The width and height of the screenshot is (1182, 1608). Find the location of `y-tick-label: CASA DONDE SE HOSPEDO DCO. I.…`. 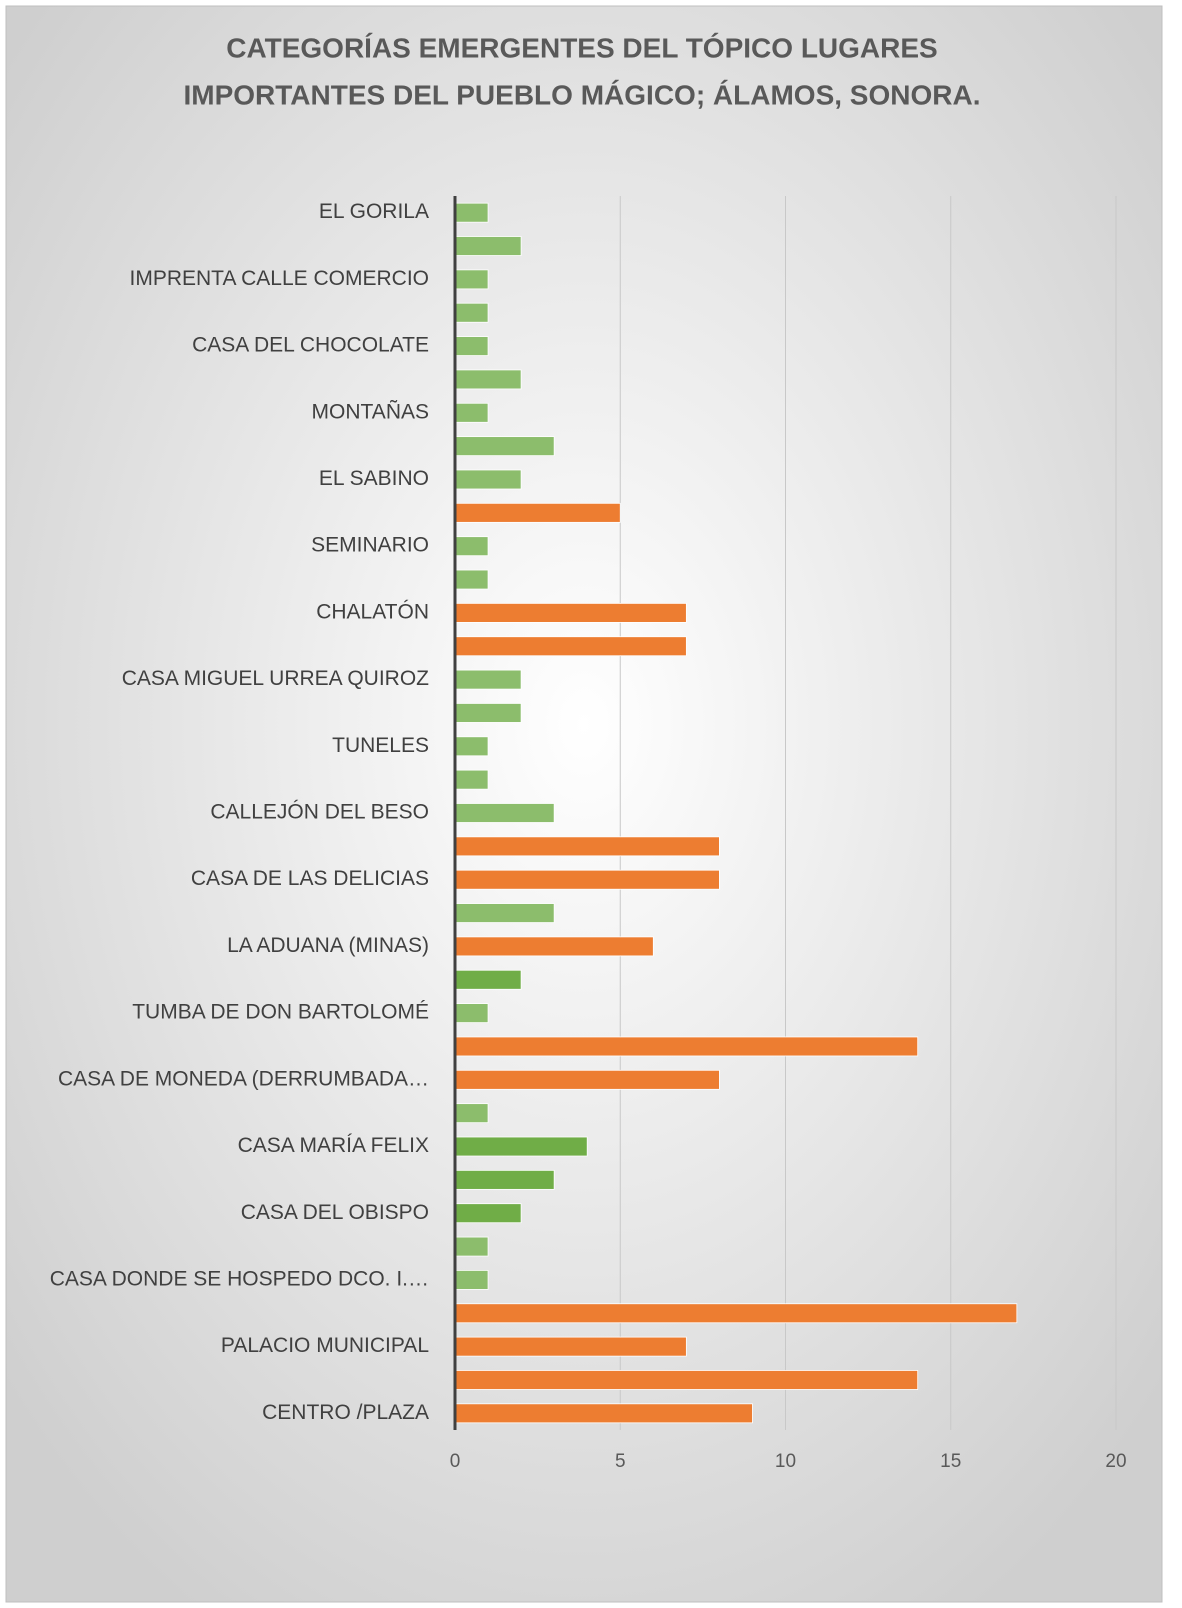

y-tick-label: CASA DONDE SE HOSPEDO DCO. I.… is located at coordinates (239, 1278).